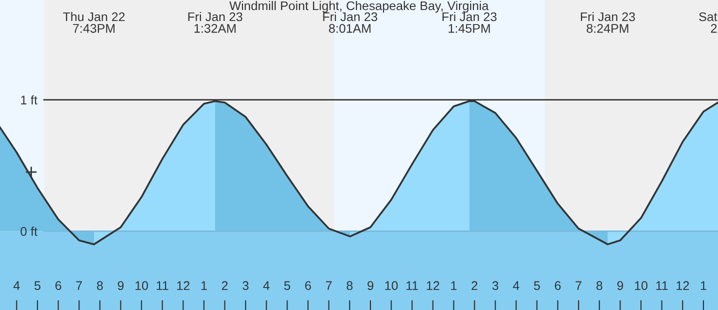 This screenshot has height=310, width=718. What do you see at coordinates (94, 22) in the screenshot?
I see `annotation: Thu Jan 22 7:43PM` at bounding box center [94, 22].